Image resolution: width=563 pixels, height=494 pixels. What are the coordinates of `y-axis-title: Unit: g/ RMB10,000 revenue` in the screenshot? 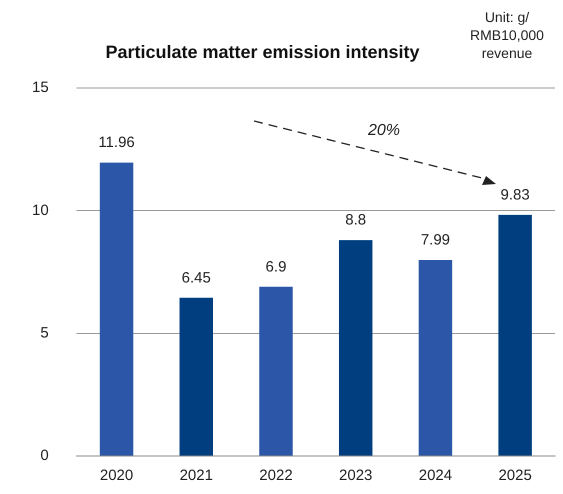 It's located at (507, 35).